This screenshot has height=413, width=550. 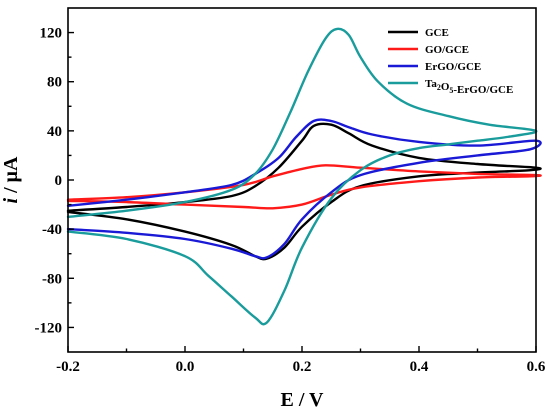 What do you see at coordinates (49, 328) in the screenshot?
I see `y-tick-label: -120` at bounding box center [49, 328].